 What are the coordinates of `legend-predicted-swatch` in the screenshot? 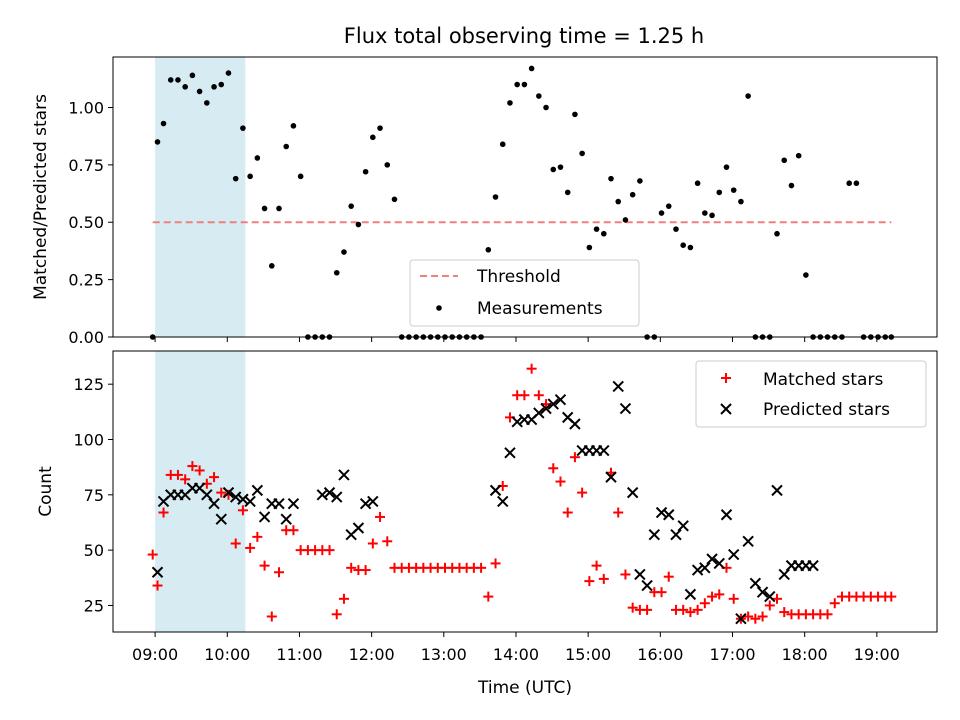 It's located at (726, 409).